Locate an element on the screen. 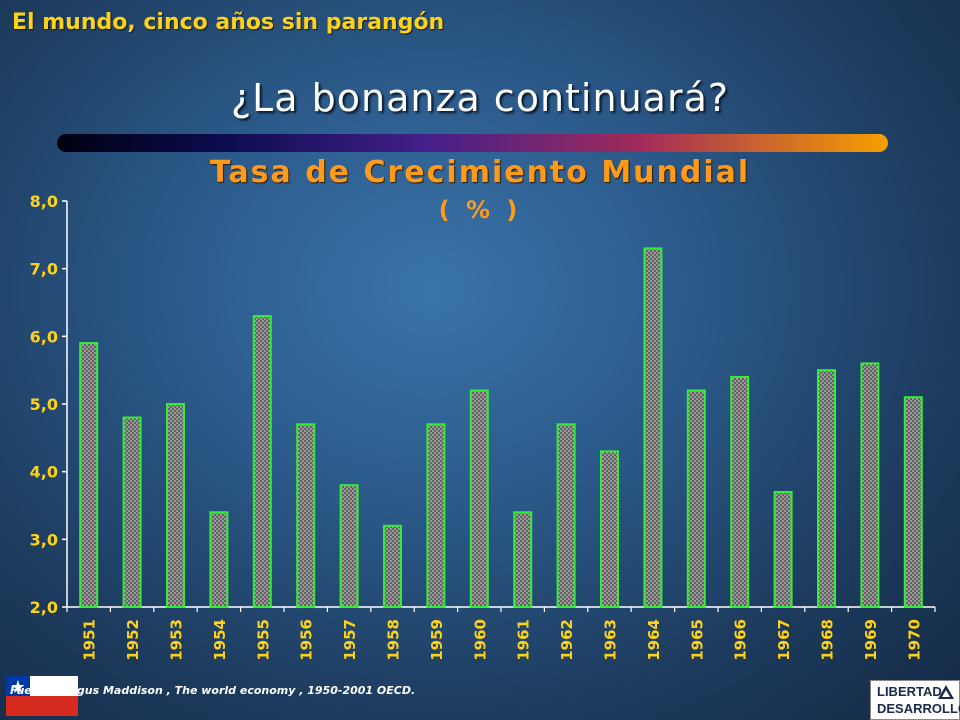 This screenshot has height=720, width=960. x-tick-label: 1965 is located at coordinates (697, 640).